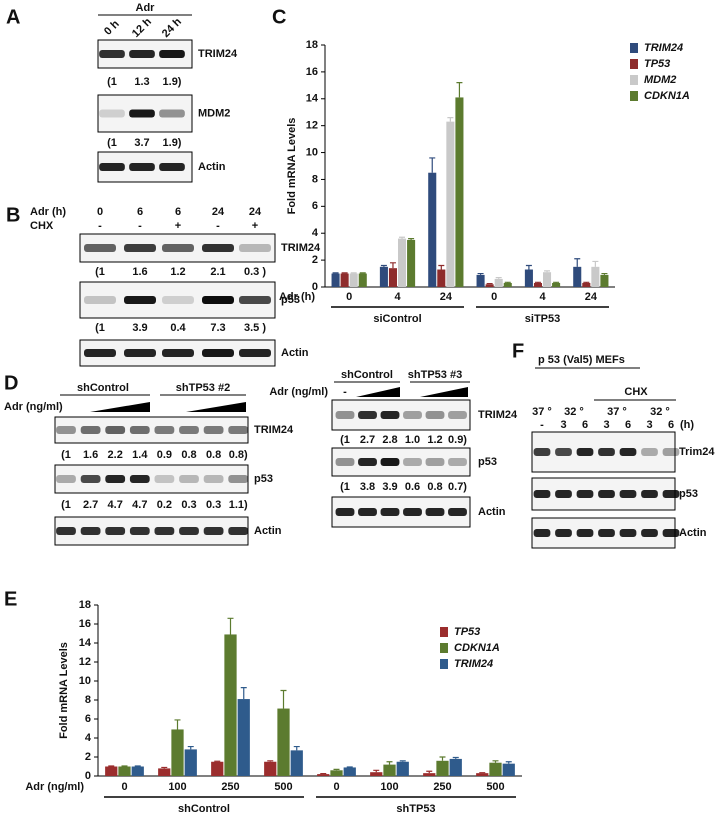 The width and height of the screenshot is (720, 839). Describe the element at coordinates (172, 82) in the screenshot. I see `quantification: 1.9)` at that location.